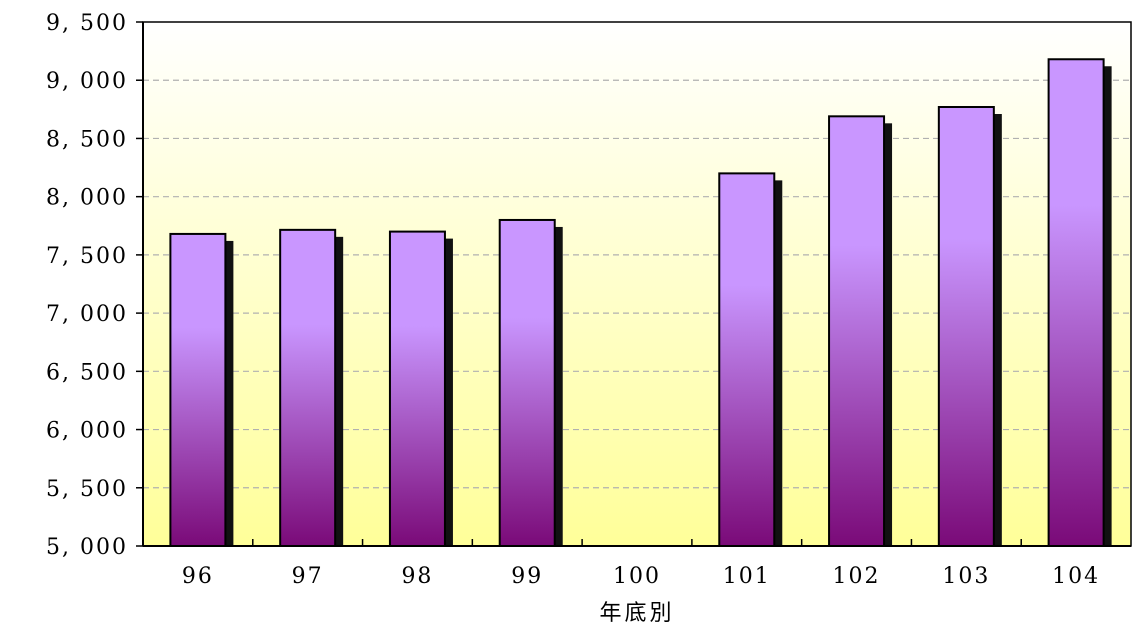 Image resolution: width=1133 pixels, height=629 pixels. Describe the element at coordinates (857, 576) in the screenshot. I see `x-tick-label: 102` at that location.